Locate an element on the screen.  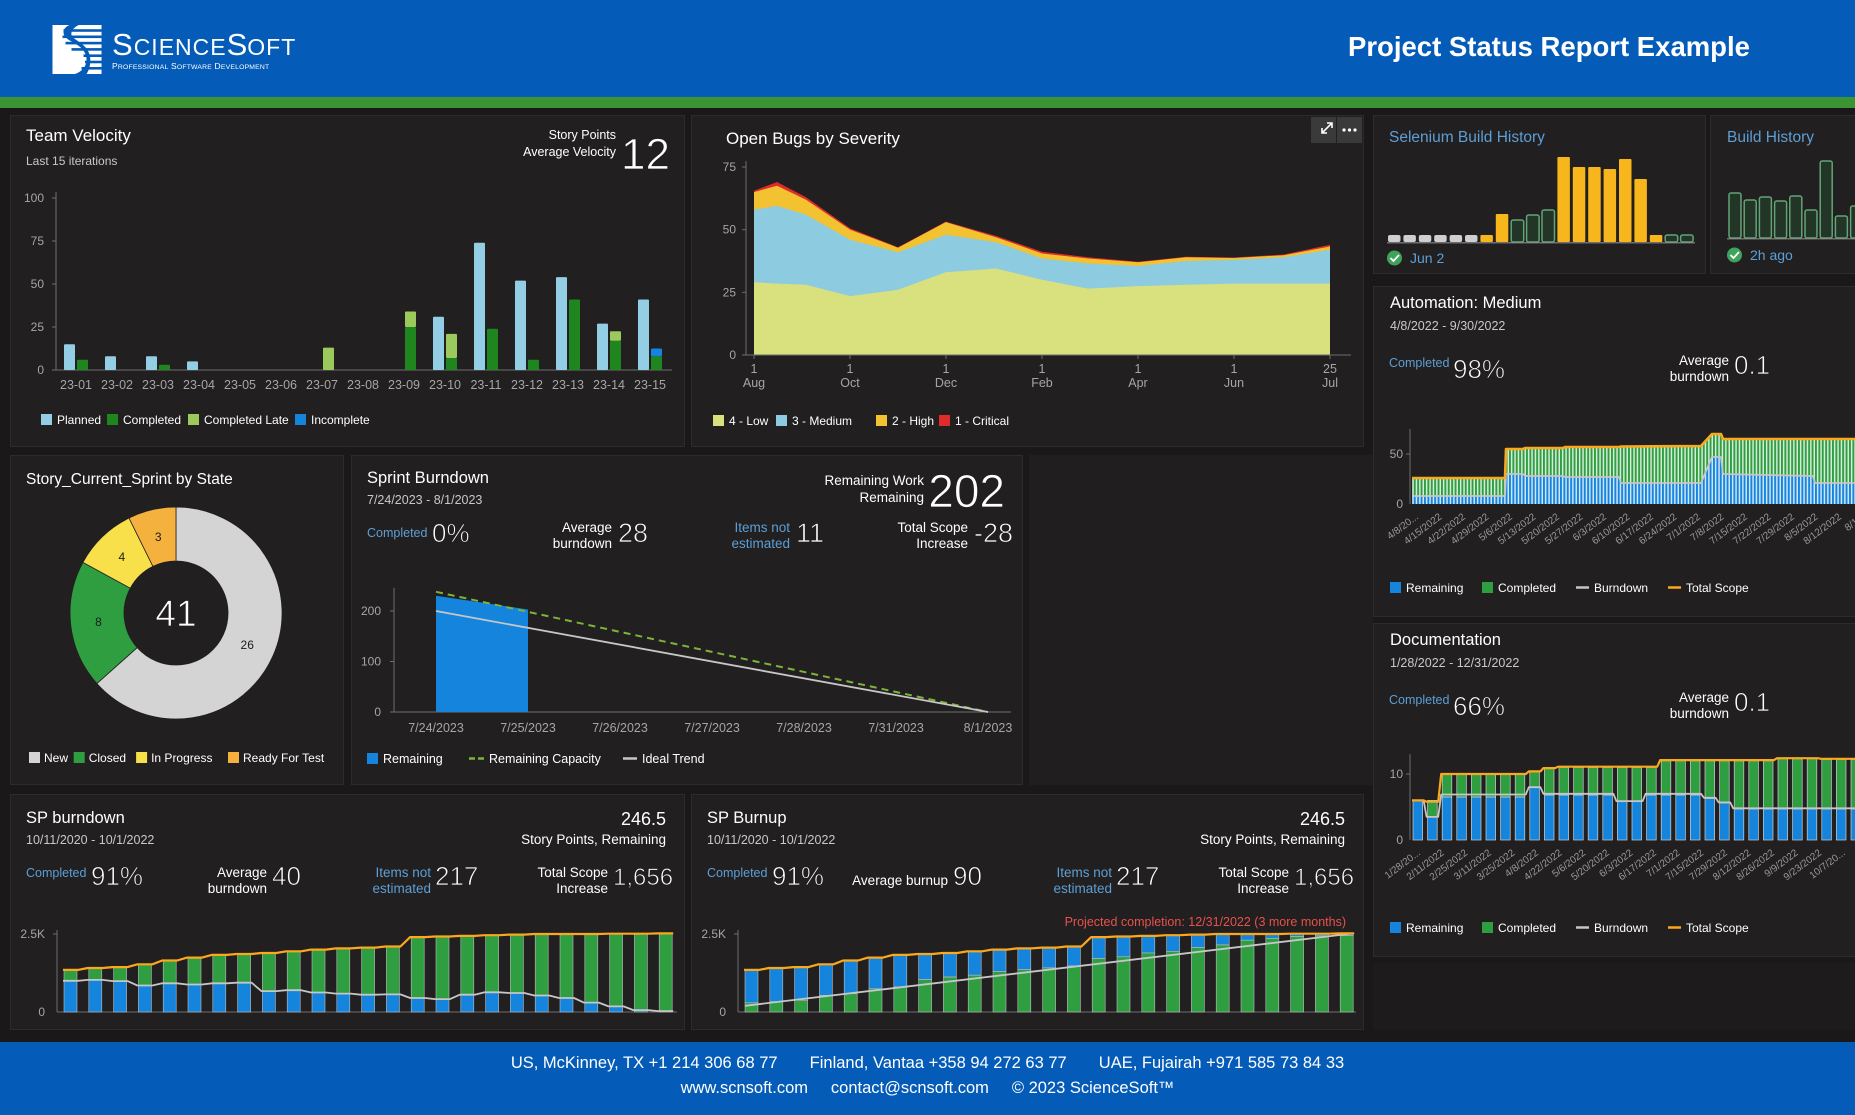
svg-text: 40 is located at coordinates (286, 876).